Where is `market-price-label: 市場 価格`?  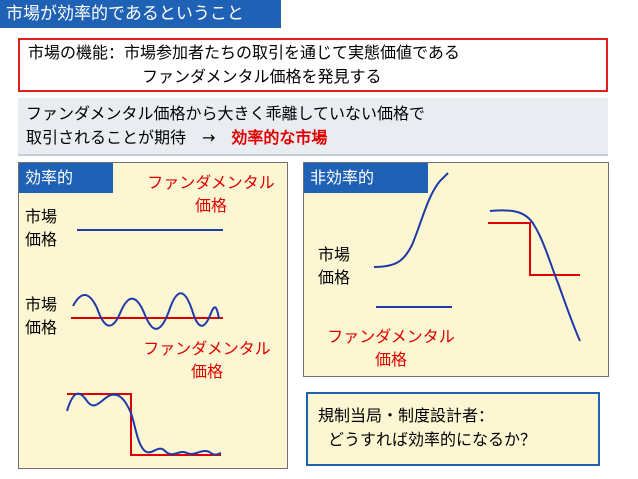
market-price-label: 市場 価格 is located at coordinates (334, 266).